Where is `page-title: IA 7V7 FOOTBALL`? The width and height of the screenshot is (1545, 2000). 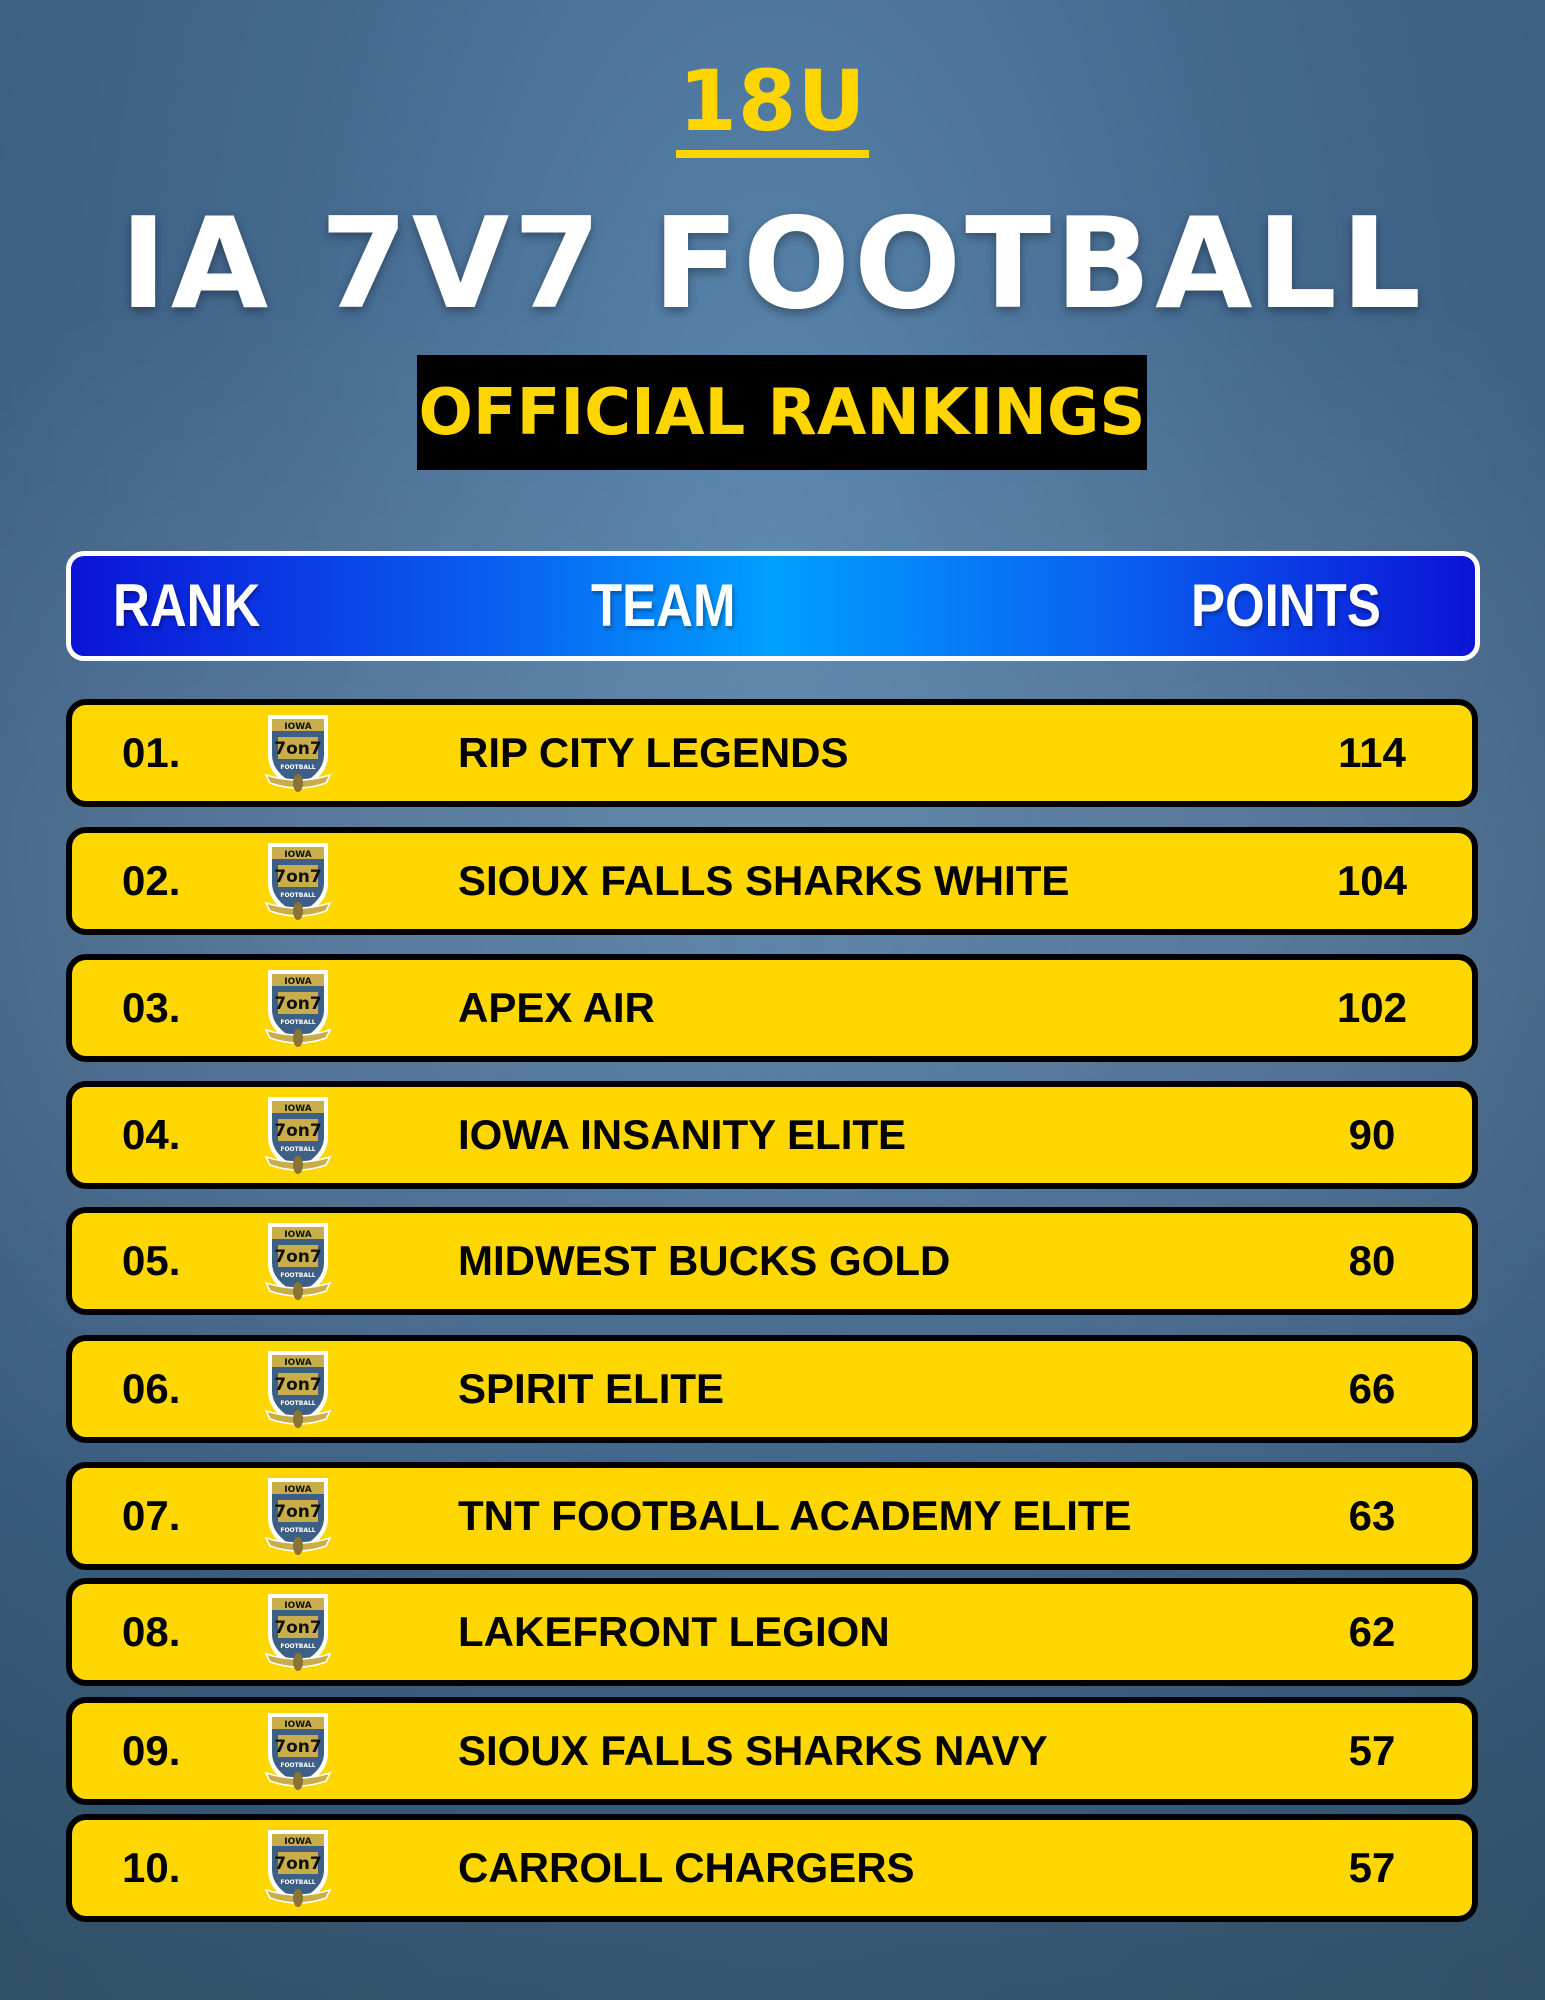
page-title: IA 7V7 FOOTBALL is located at coordinates (772, 263).